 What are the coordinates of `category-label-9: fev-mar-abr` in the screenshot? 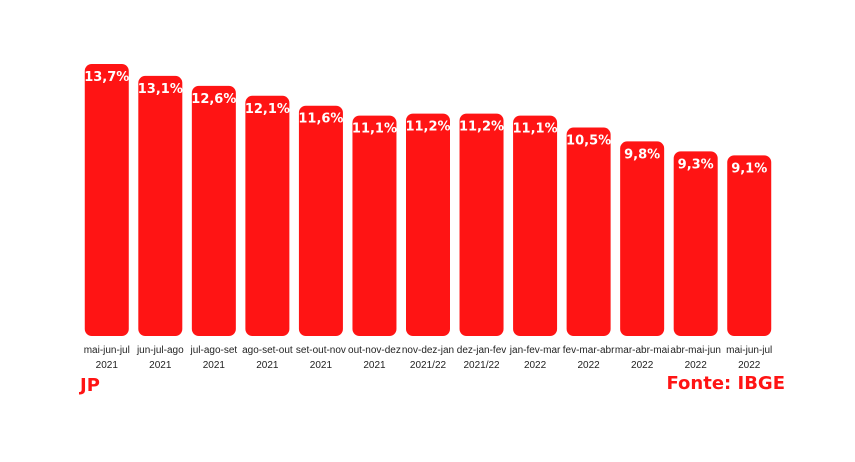 It's located at (589, 350).